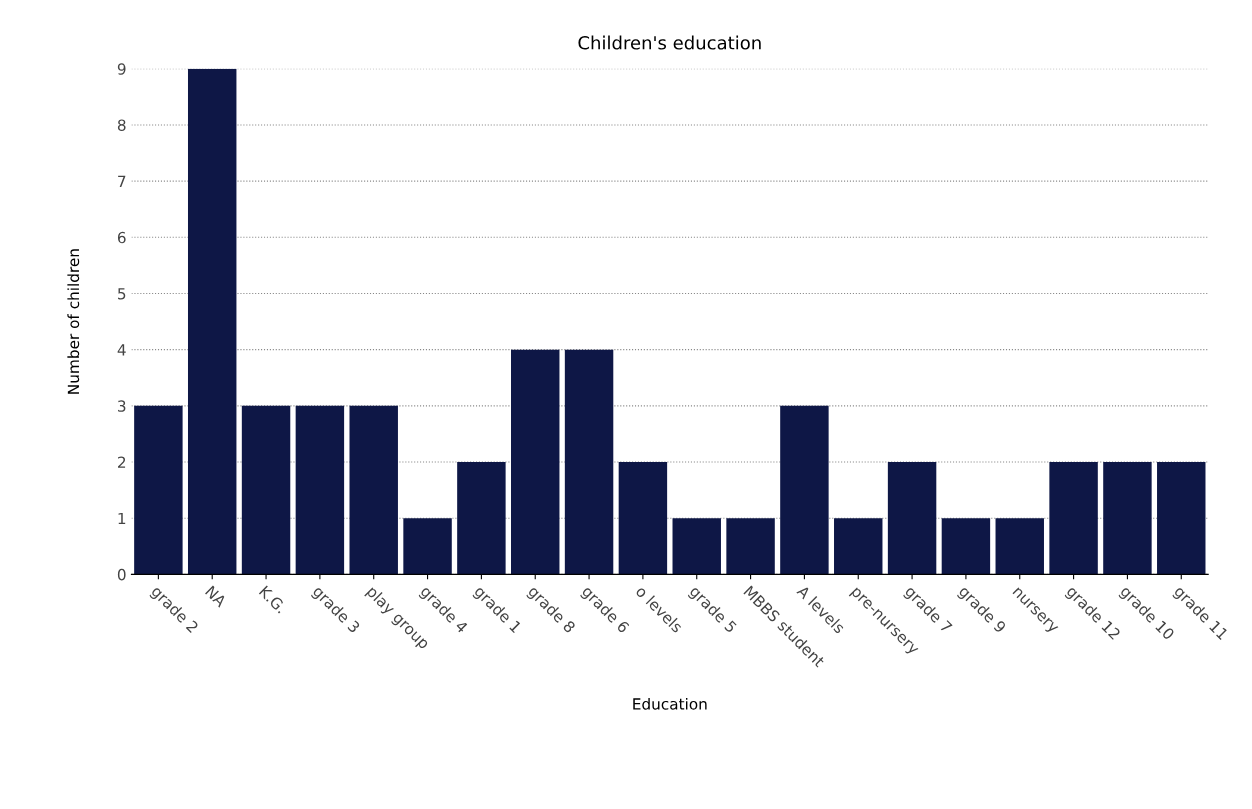 The height and width of the screenshot is (809, 1252). Describe the element at coordinates (121, 574) in the screenshot. I see `y-tick-label: 0` at that location.